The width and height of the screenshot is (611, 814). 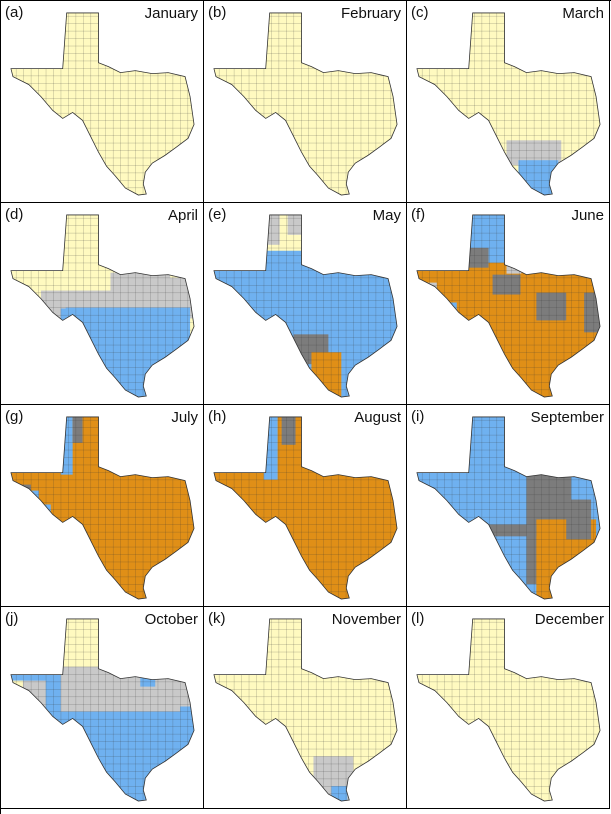 I want to click on panel-month: June, so click(x=587, y=215).